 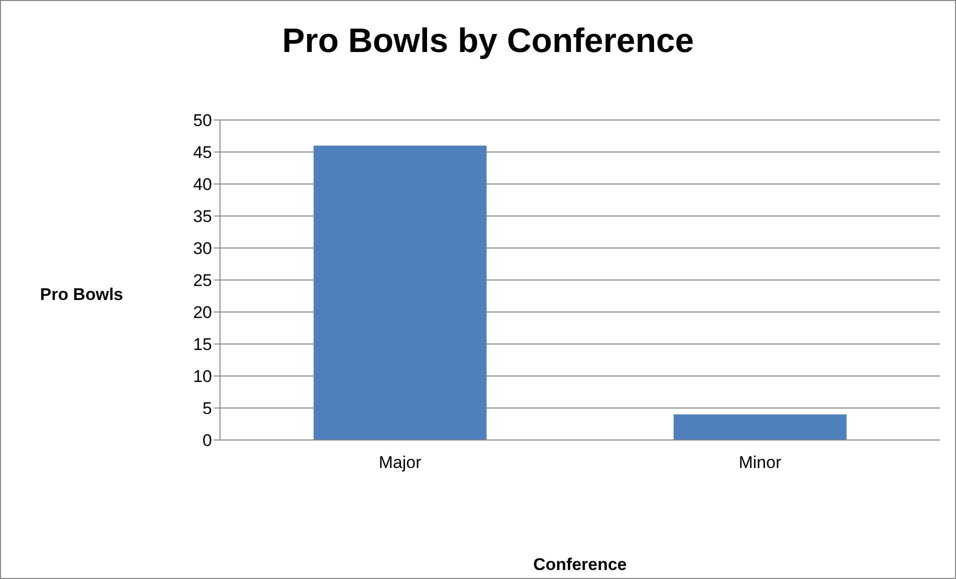 What do you see at coordinates (202, 376) in the screenshot?
I see `y-tick-label: 10` at bounding box center [202, 376].